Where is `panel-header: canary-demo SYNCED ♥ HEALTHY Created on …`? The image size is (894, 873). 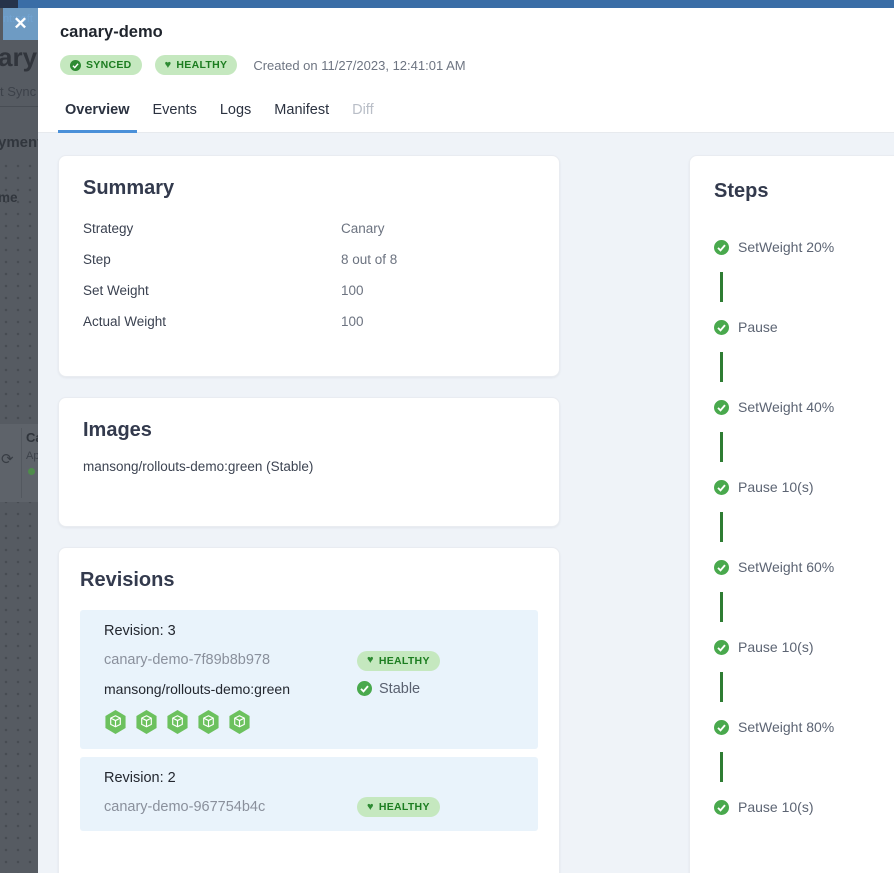 panel-header: canary-demo SYNCED ♥ HEALTHY Created on … is located at coordinates (466, 41).